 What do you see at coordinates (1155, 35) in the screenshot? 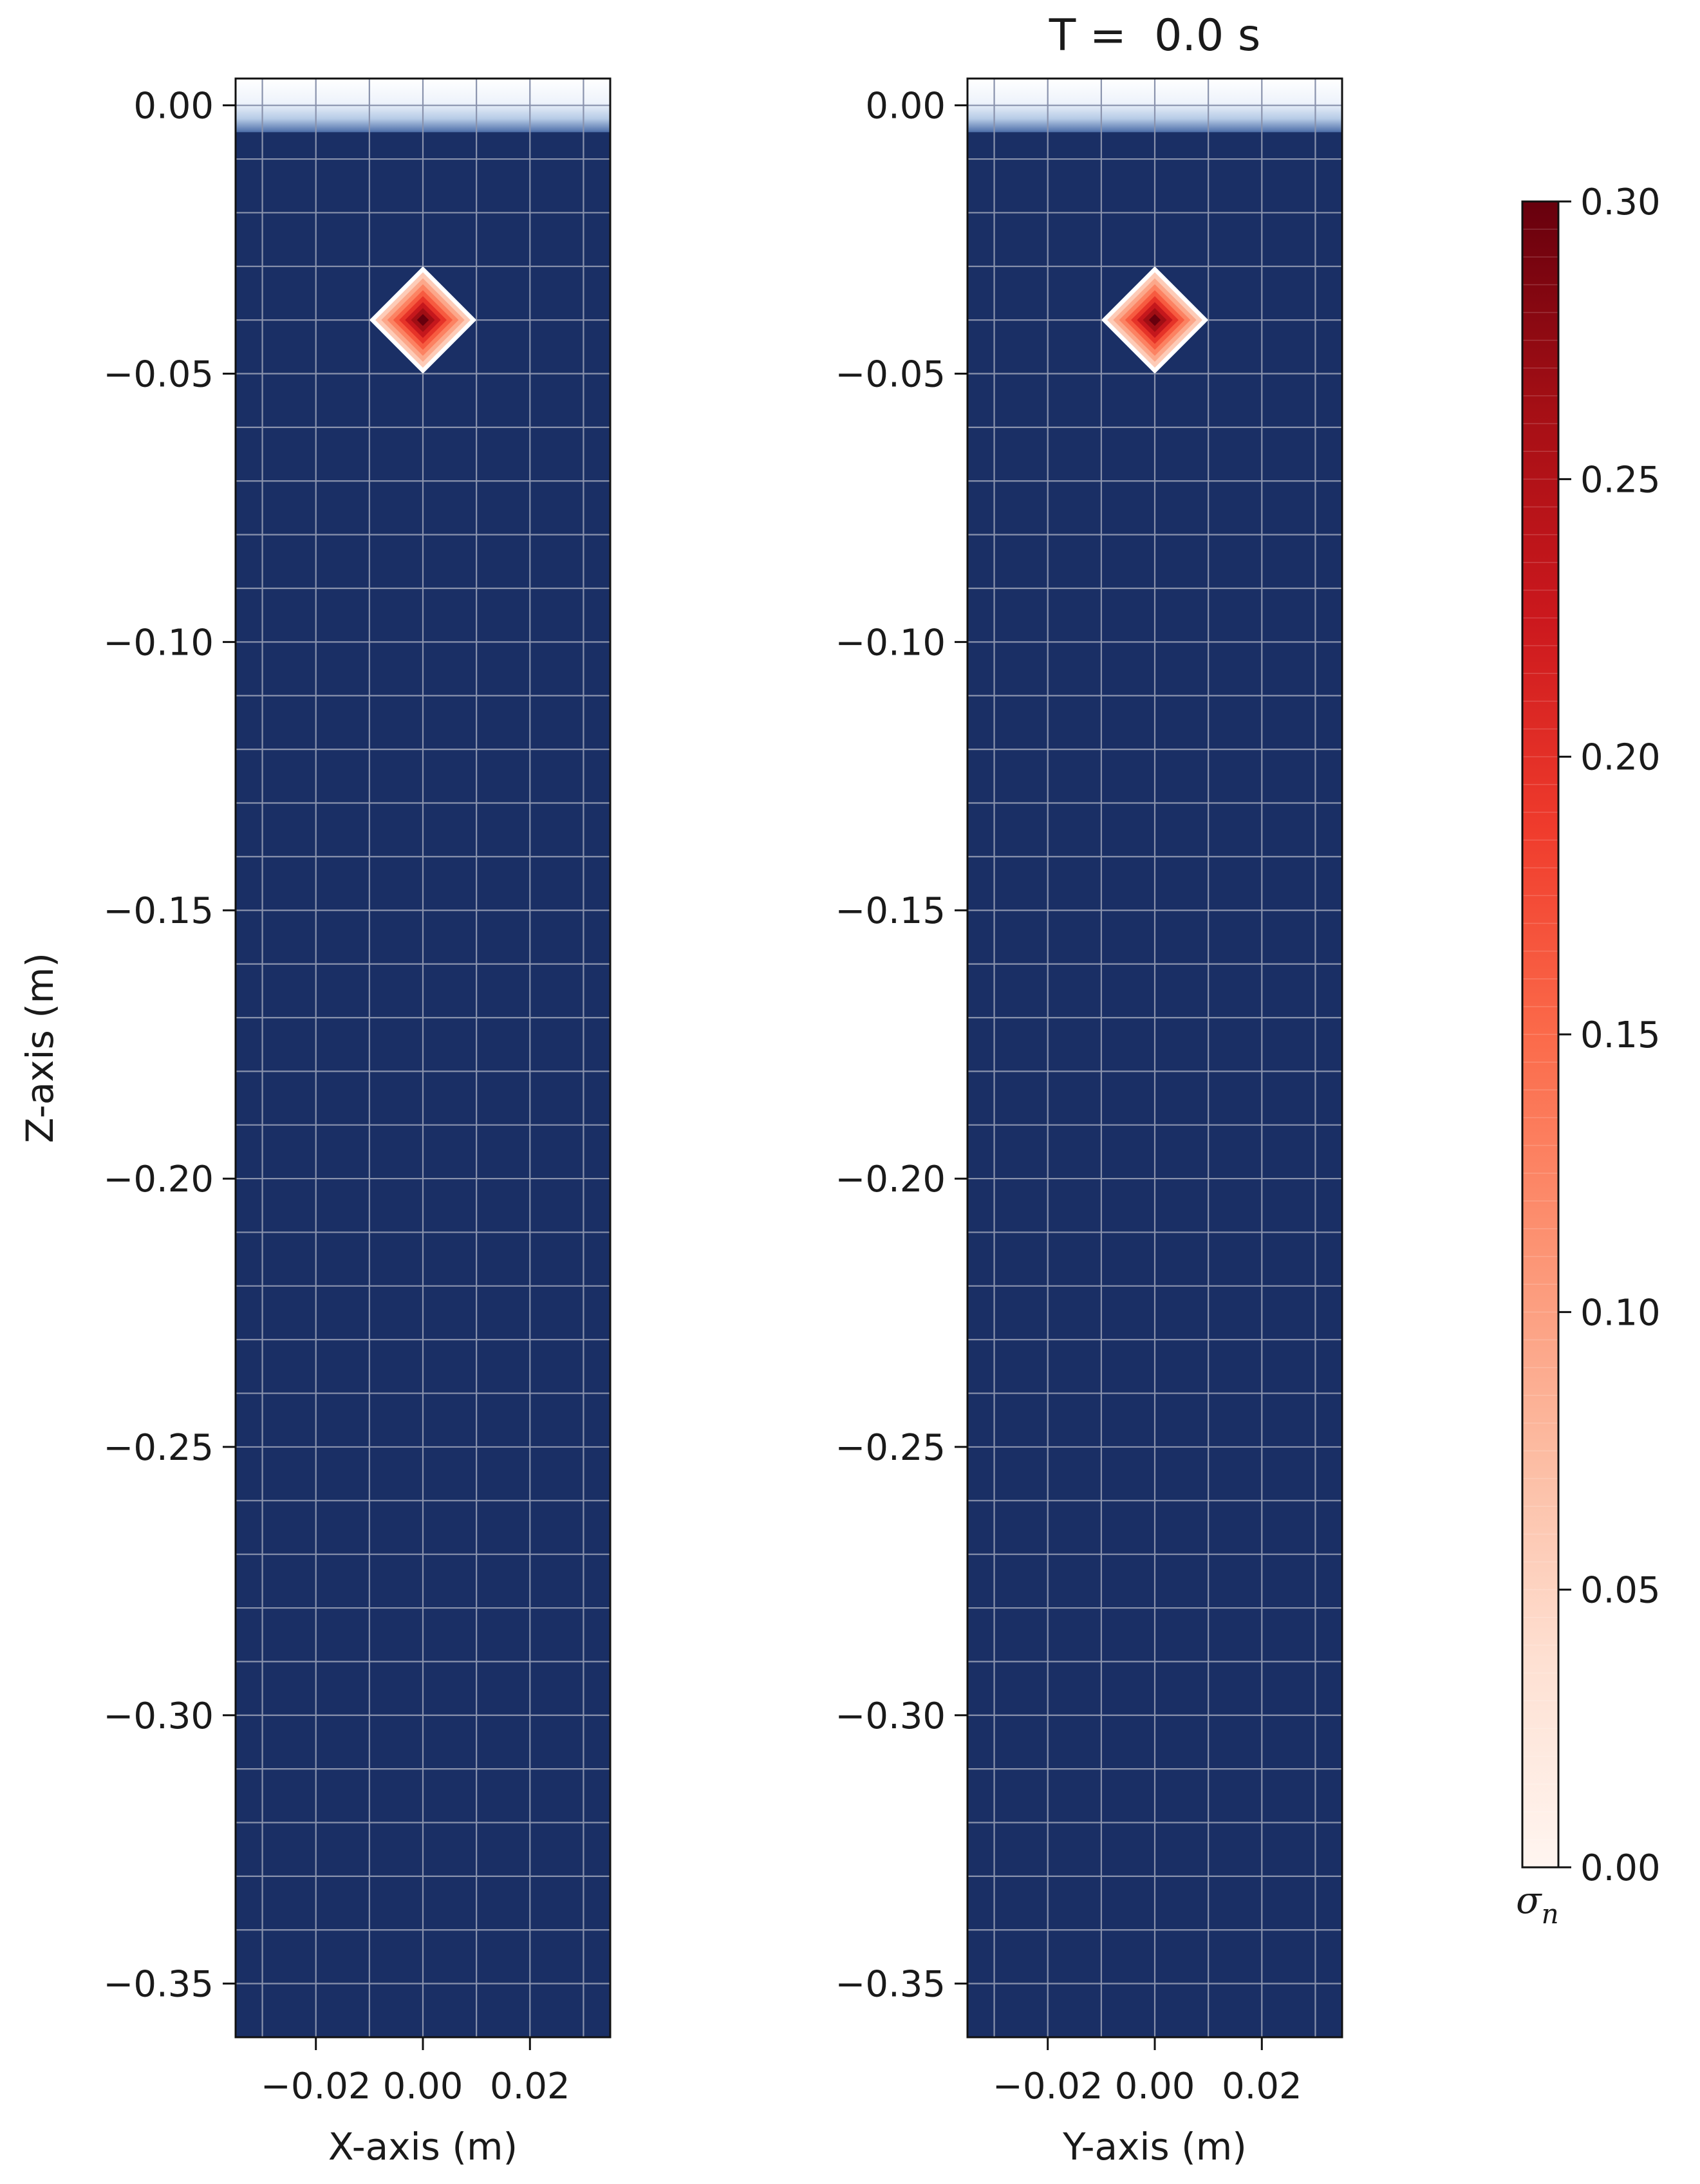
I see `chart-title: T = 0.0 s` at bounding box center [1155, 35].